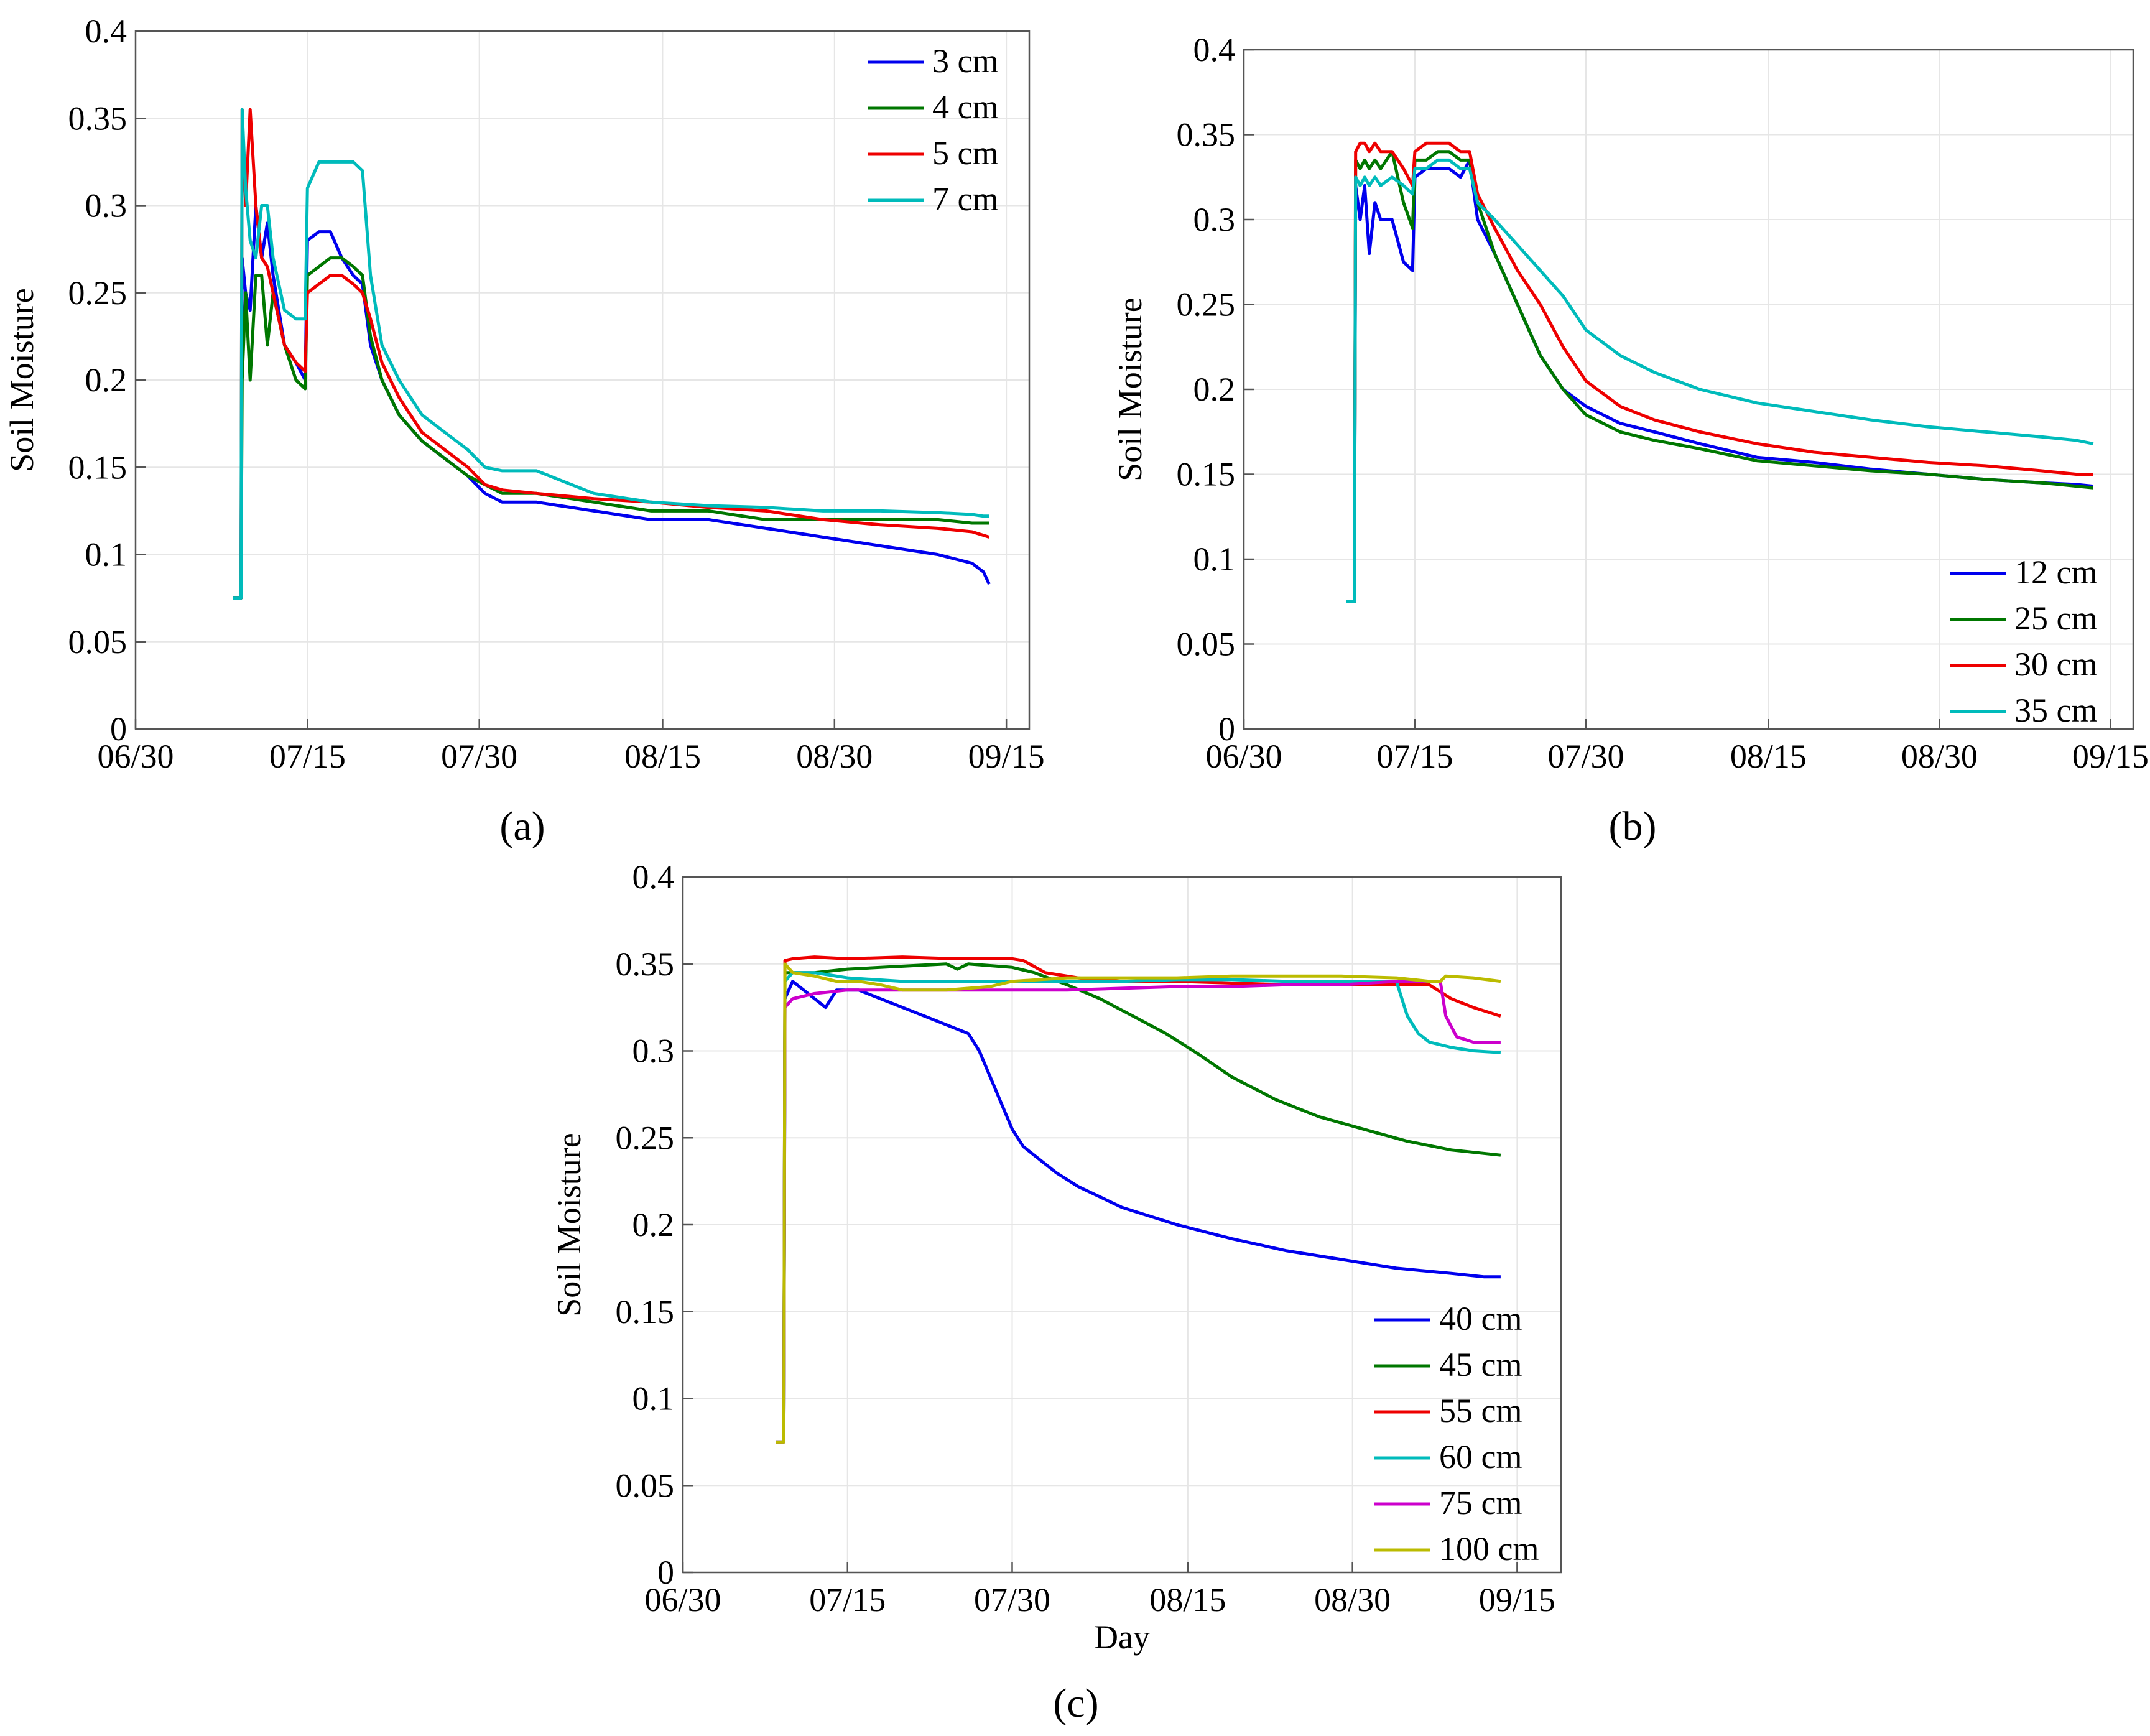 This screenshot has height=1736, width=2150. What do you see at coordinates (2055, 618) in the screenshot?
I see `legend-label-b-1: 25 cm` at bounding box center [2055, 618].